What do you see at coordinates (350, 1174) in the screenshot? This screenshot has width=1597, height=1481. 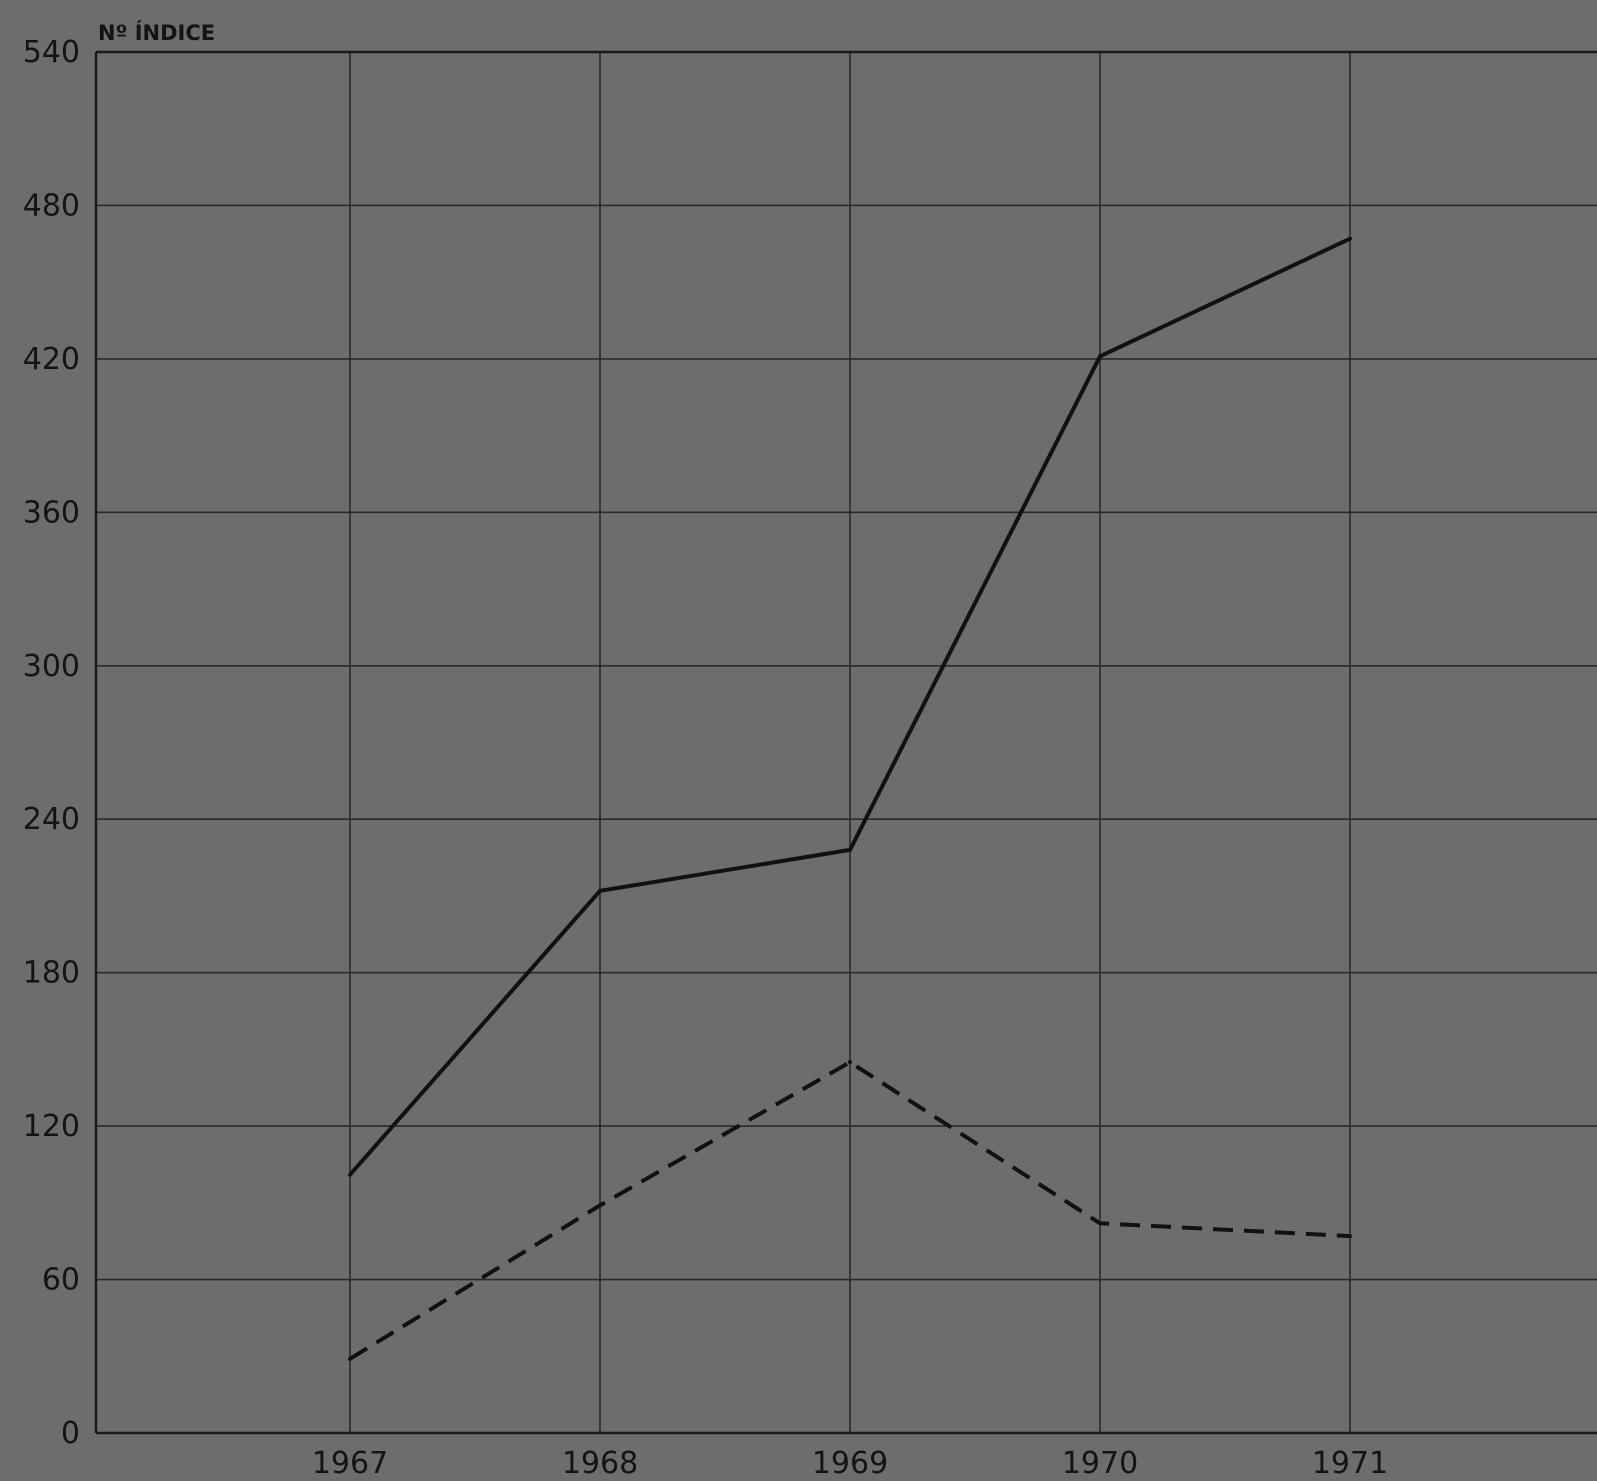 I see `data-point-solid-1967` at bounding box center [350, 1174].